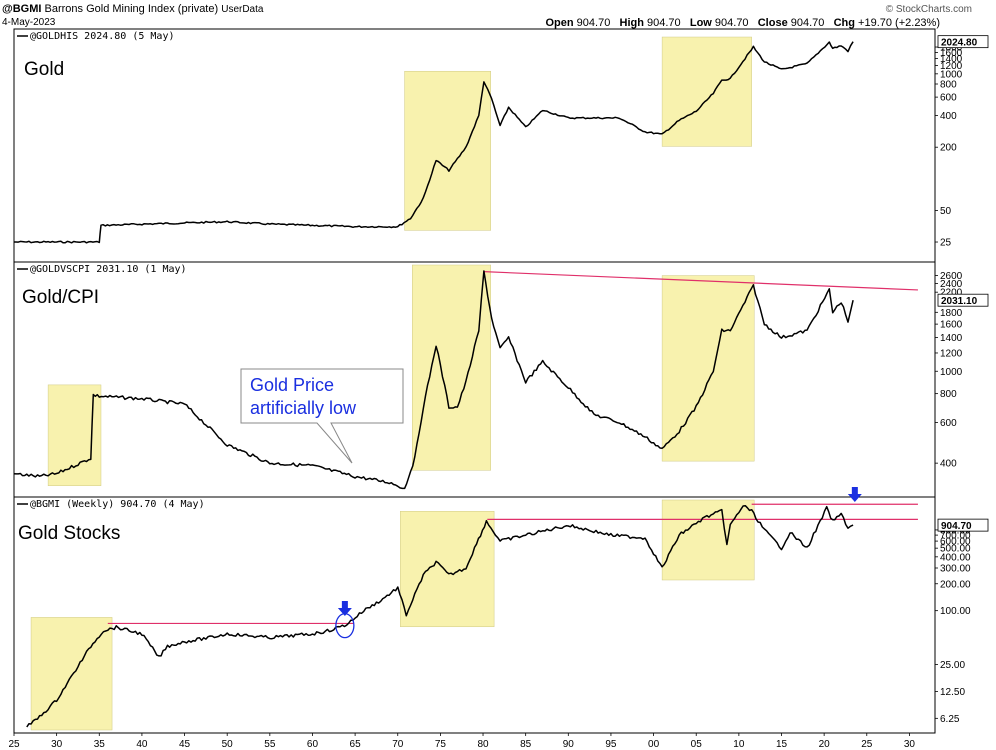 Image resolution: width=996 pixels, height=750 pixels. What do you see at coordinates (946, 243) in the screenshot?
I see `y-tick-label: 25` at bounding box center [946, 243].